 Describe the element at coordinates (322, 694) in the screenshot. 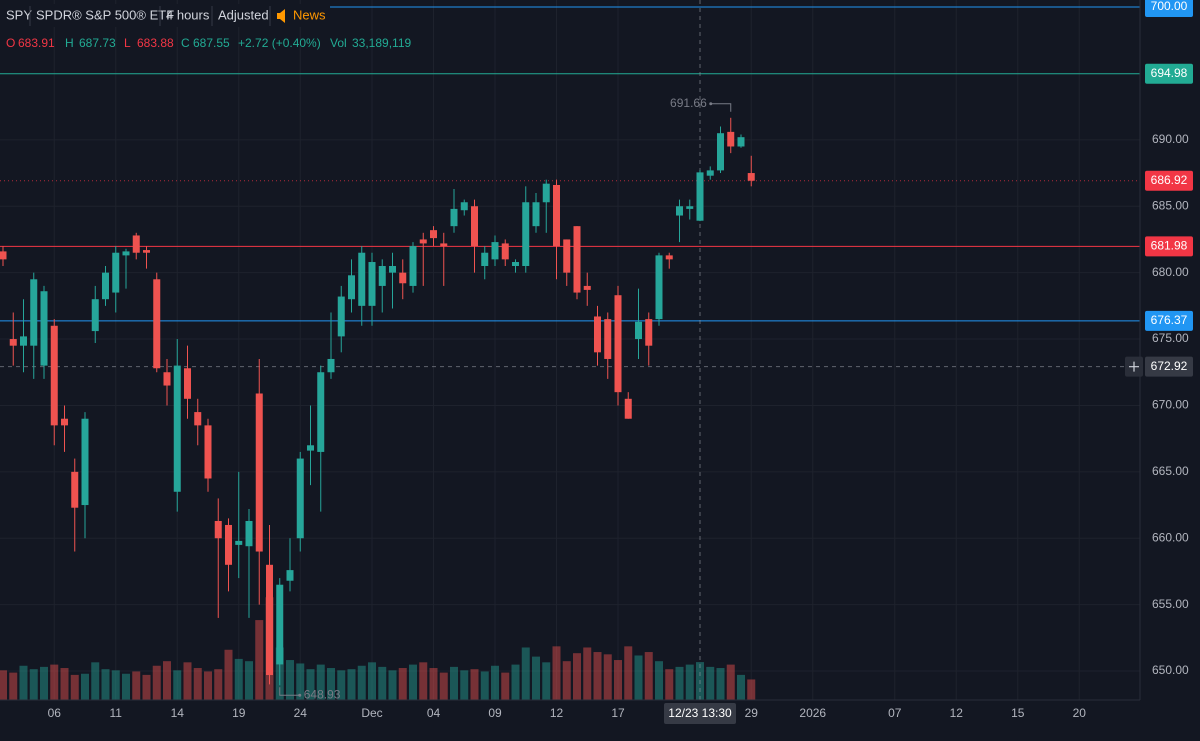

I see `low-label: 648.93` at that location.